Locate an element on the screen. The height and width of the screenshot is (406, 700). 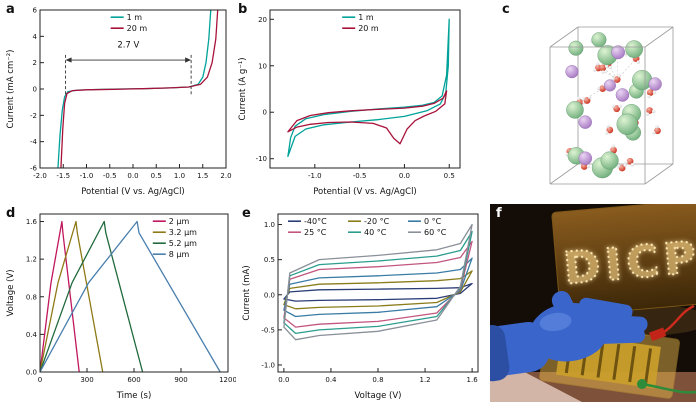
svg-text: 2.0 is located at coordinates (225, 176).